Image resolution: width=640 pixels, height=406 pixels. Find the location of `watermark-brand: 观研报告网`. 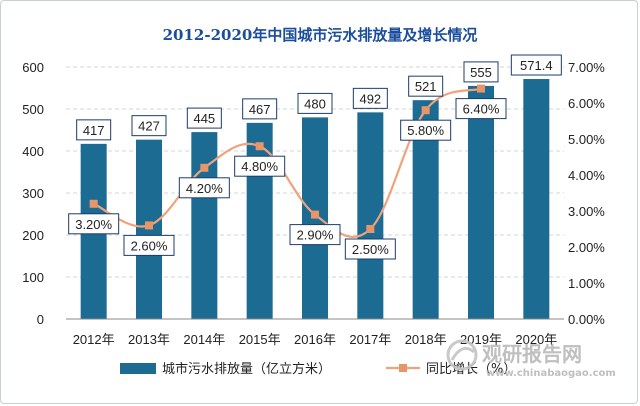

watermark-brand: 观研报告网 is located at coordinates (532, 354).